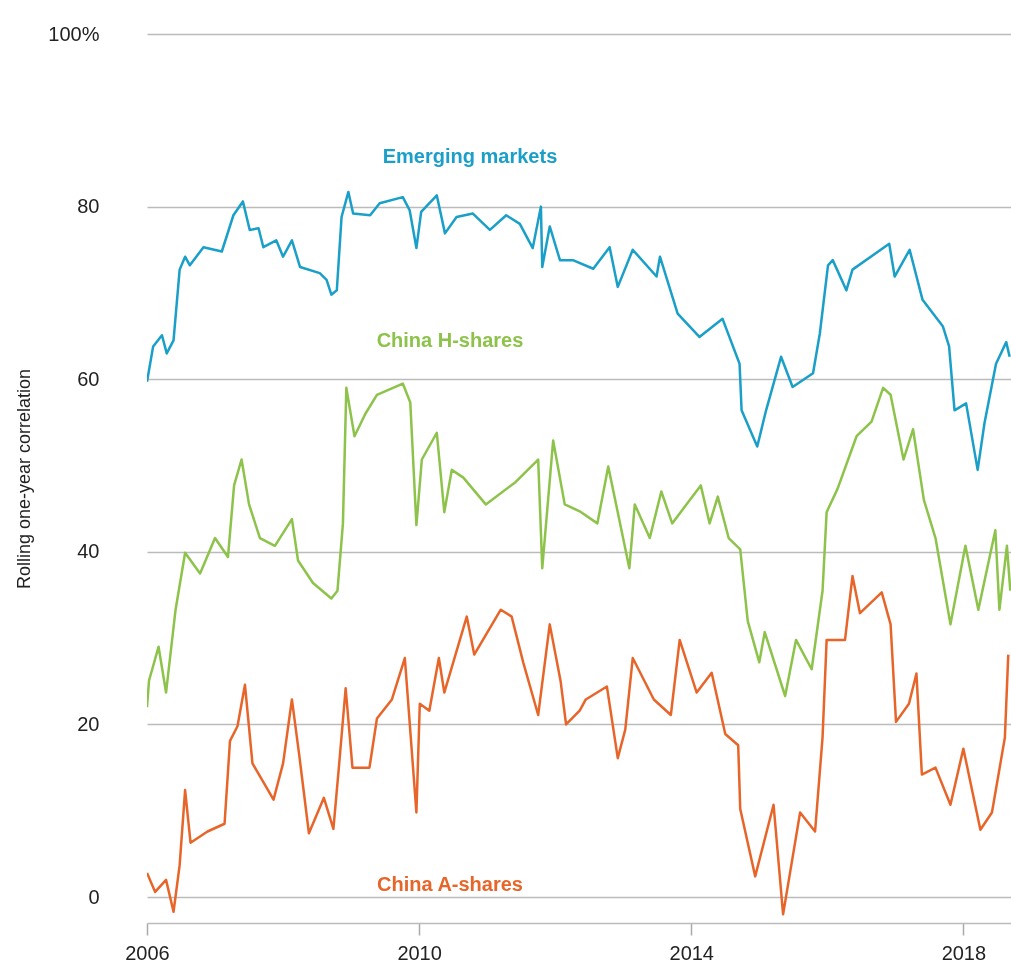 The image size is (1011, 969). I want to click on y-tick-label: 100%, so click(74, 33).